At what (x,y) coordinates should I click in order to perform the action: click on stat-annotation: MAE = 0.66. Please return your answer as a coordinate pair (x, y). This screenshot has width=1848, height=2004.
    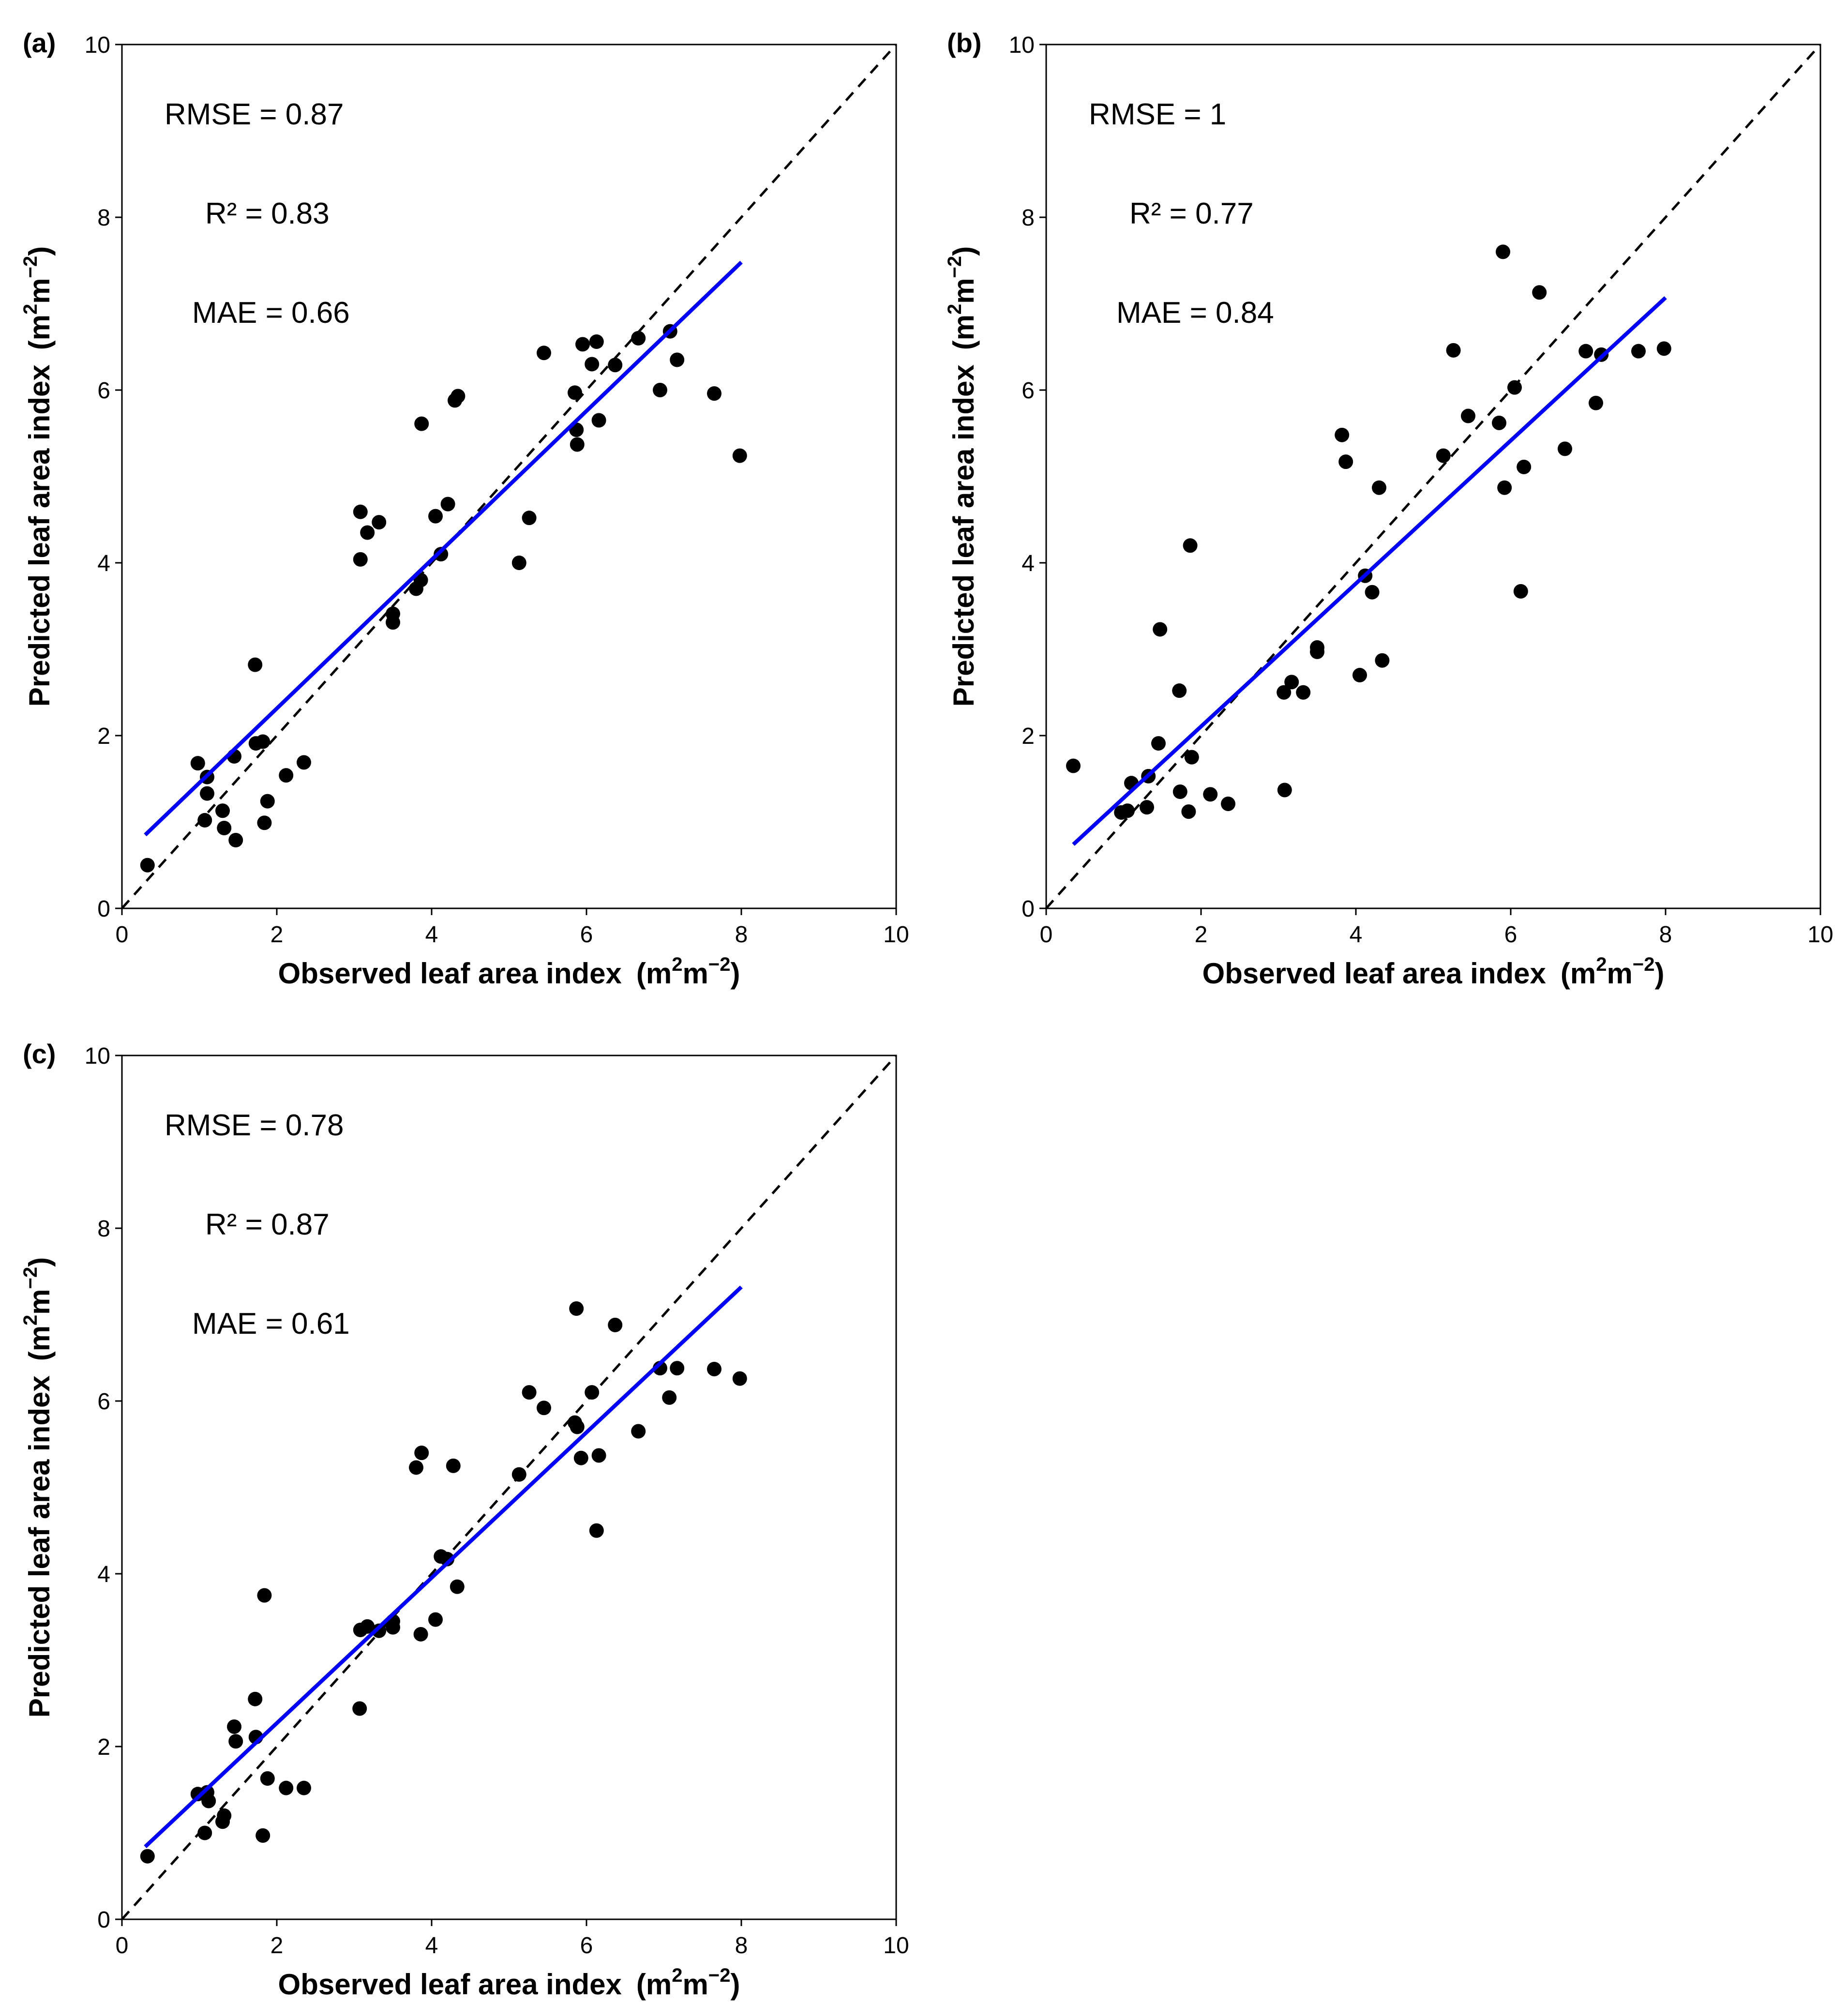
    Looking at the image, I should click on (271, 313).